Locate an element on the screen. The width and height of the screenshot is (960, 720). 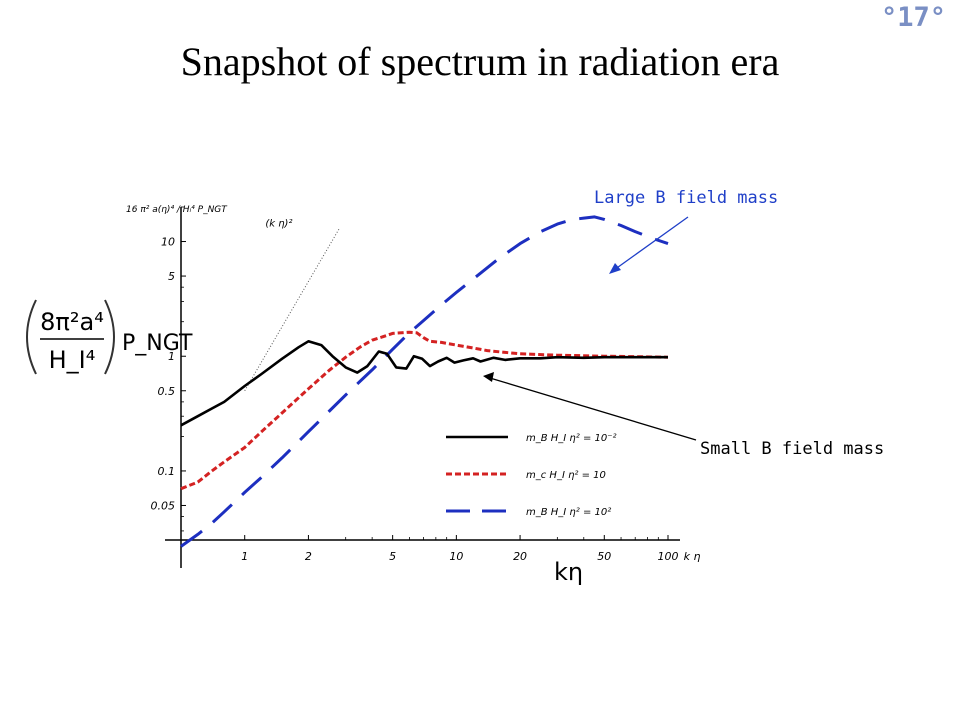
original-y-label: 16 π² a(η)⁴ / Hᵢ⁴ P_NGT is located at coordinates (177, 210).